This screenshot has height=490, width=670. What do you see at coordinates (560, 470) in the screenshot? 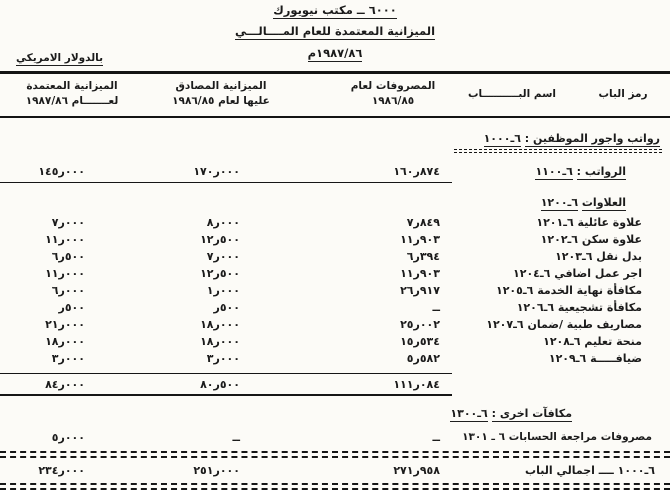
I see `grand-total-label: اجمالي الباب` at bounding box center [560, 470].